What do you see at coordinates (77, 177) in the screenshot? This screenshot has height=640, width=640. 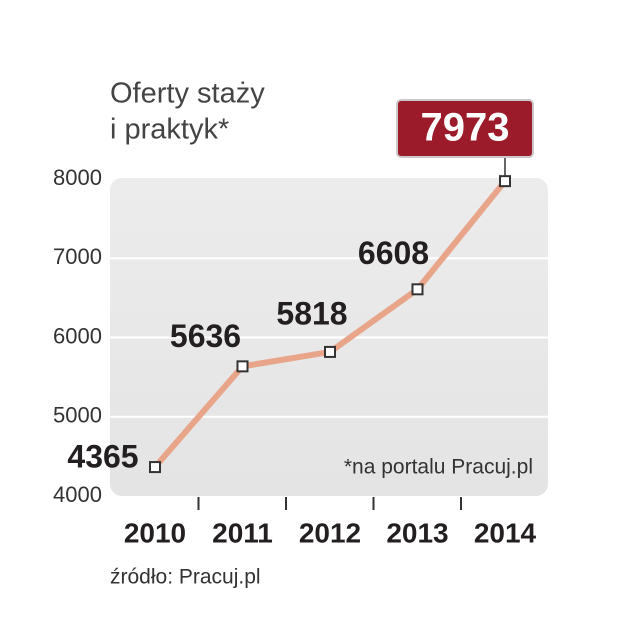 I see `y-tick-label: 8000` at bounding box center [77, 177].